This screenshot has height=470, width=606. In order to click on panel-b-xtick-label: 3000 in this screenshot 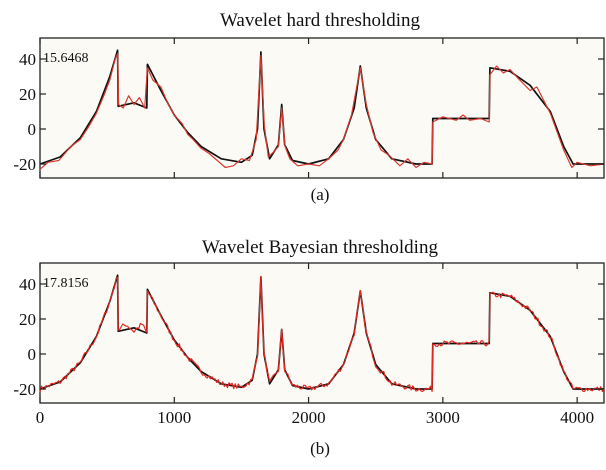, I will do `click(443, 417)`.